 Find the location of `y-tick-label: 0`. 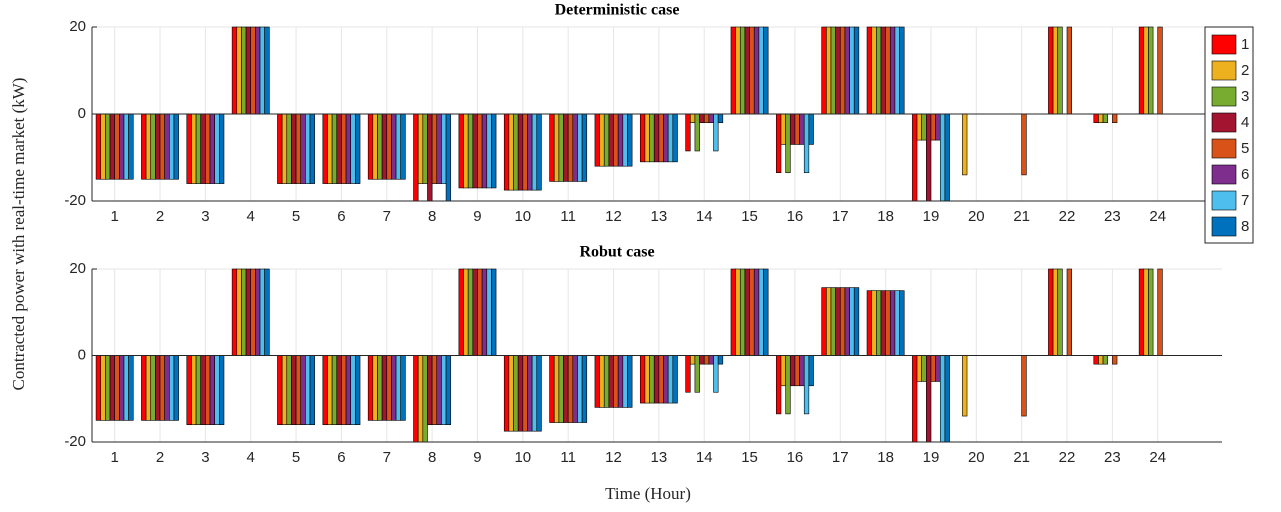

y-tick-label: 0 is located at coordinates (82, 354).